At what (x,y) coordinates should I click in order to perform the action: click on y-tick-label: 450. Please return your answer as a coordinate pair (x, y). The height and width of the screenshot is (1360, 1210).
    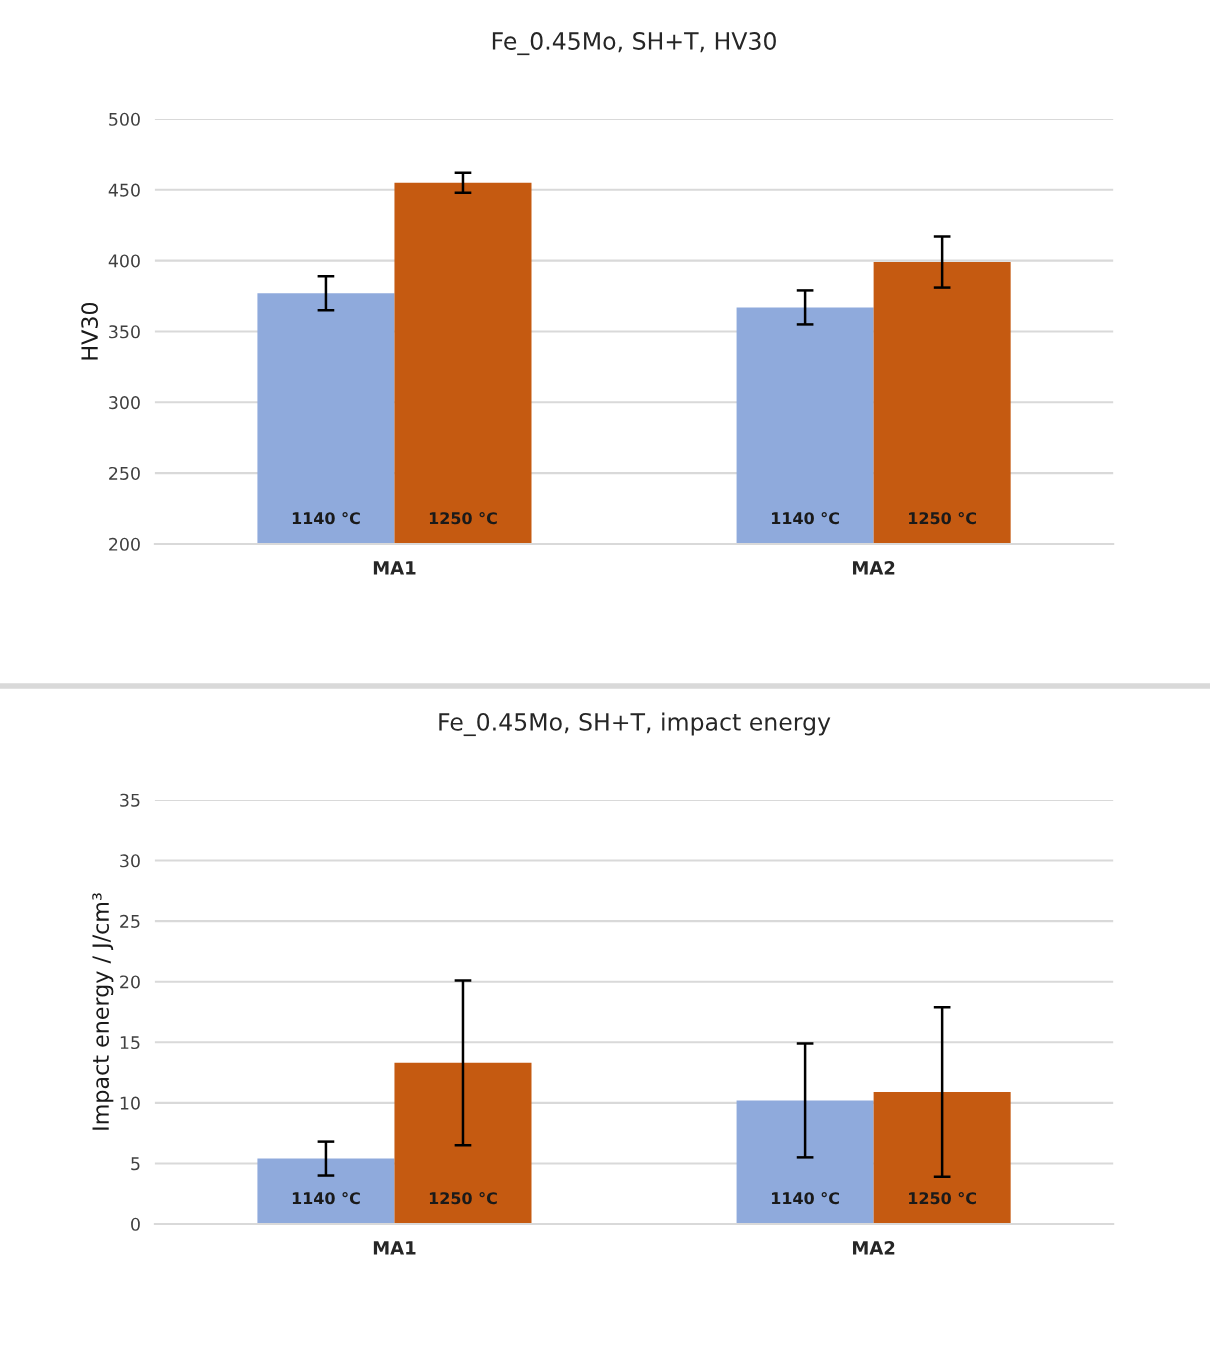
    Looking at the image, I should click on (124, 190).